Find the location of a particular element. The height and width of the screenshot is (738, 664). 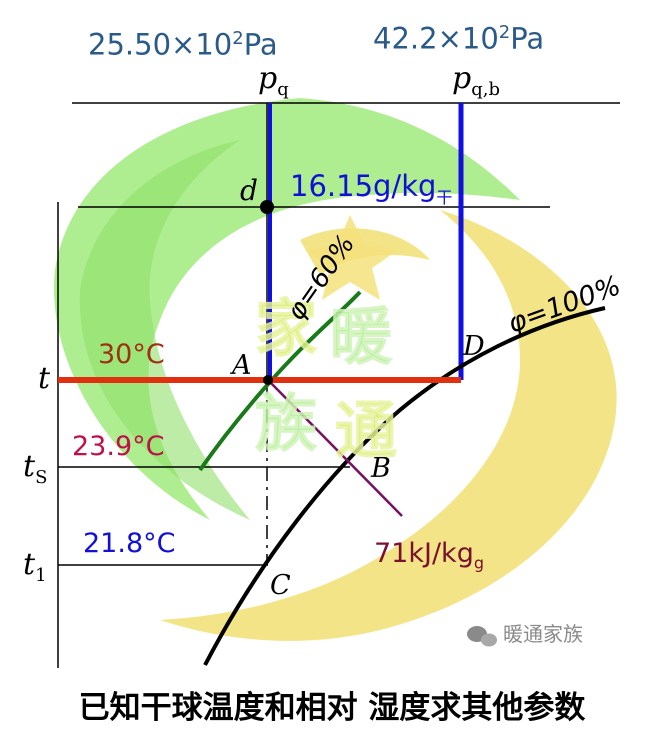

point-a-label: A is located at coordinates (242, 365).